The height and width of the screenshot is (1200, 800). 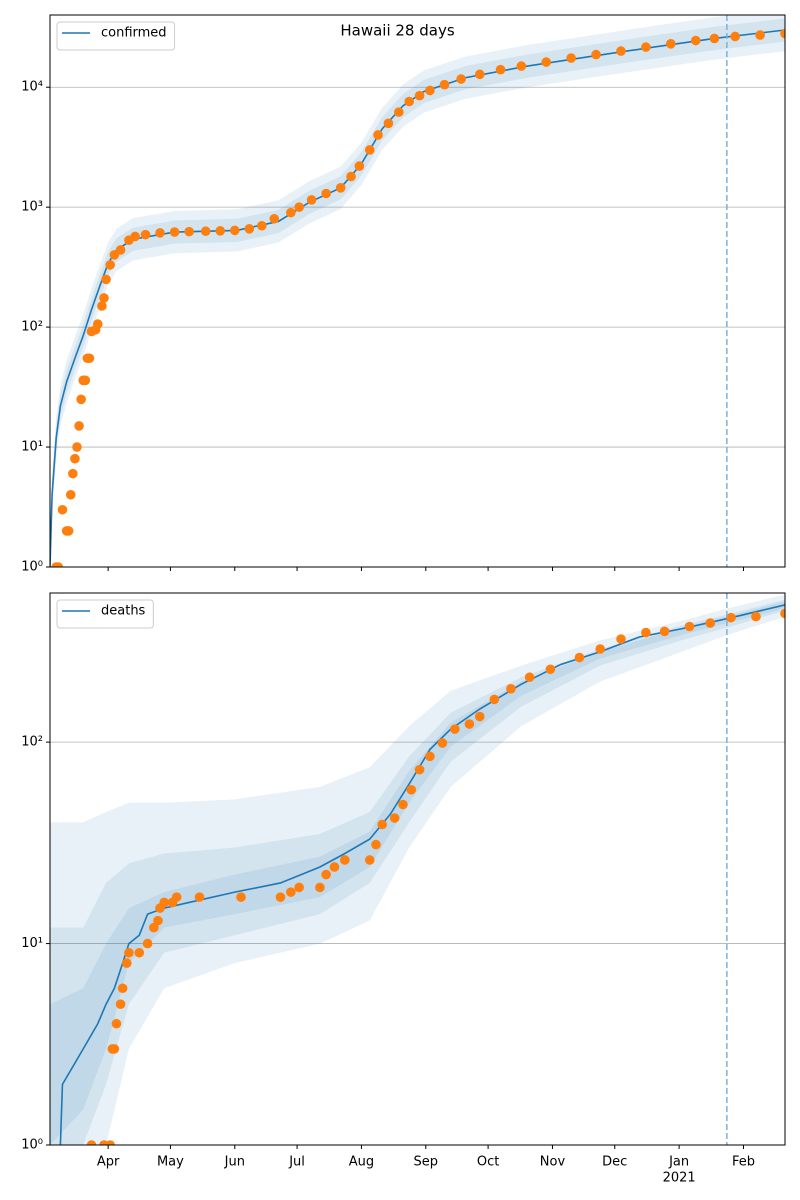 I want to click on x-tick-label: Apr, so click(x=108, y=1162).